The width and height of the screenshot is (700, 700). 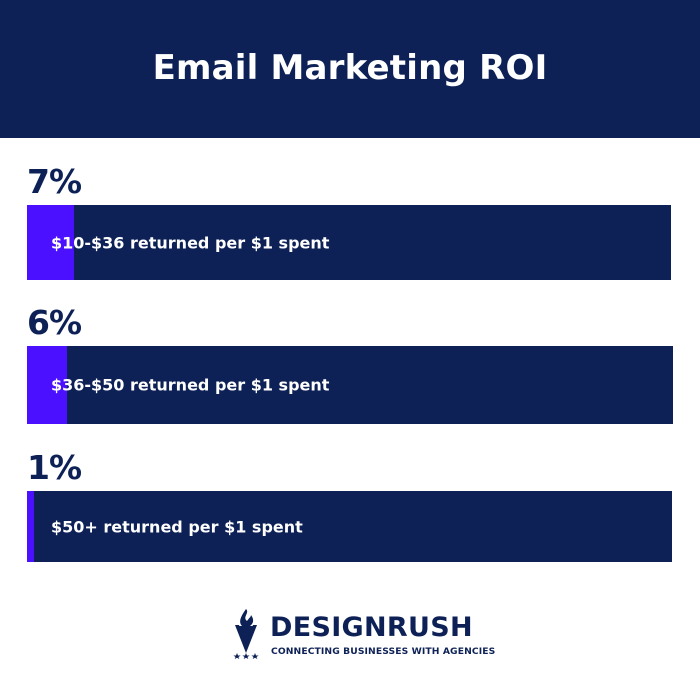 I want to click on brand-tagline: CONNECTING BUSINESSES WITH AGENCIES, so click(x=383, y=651).